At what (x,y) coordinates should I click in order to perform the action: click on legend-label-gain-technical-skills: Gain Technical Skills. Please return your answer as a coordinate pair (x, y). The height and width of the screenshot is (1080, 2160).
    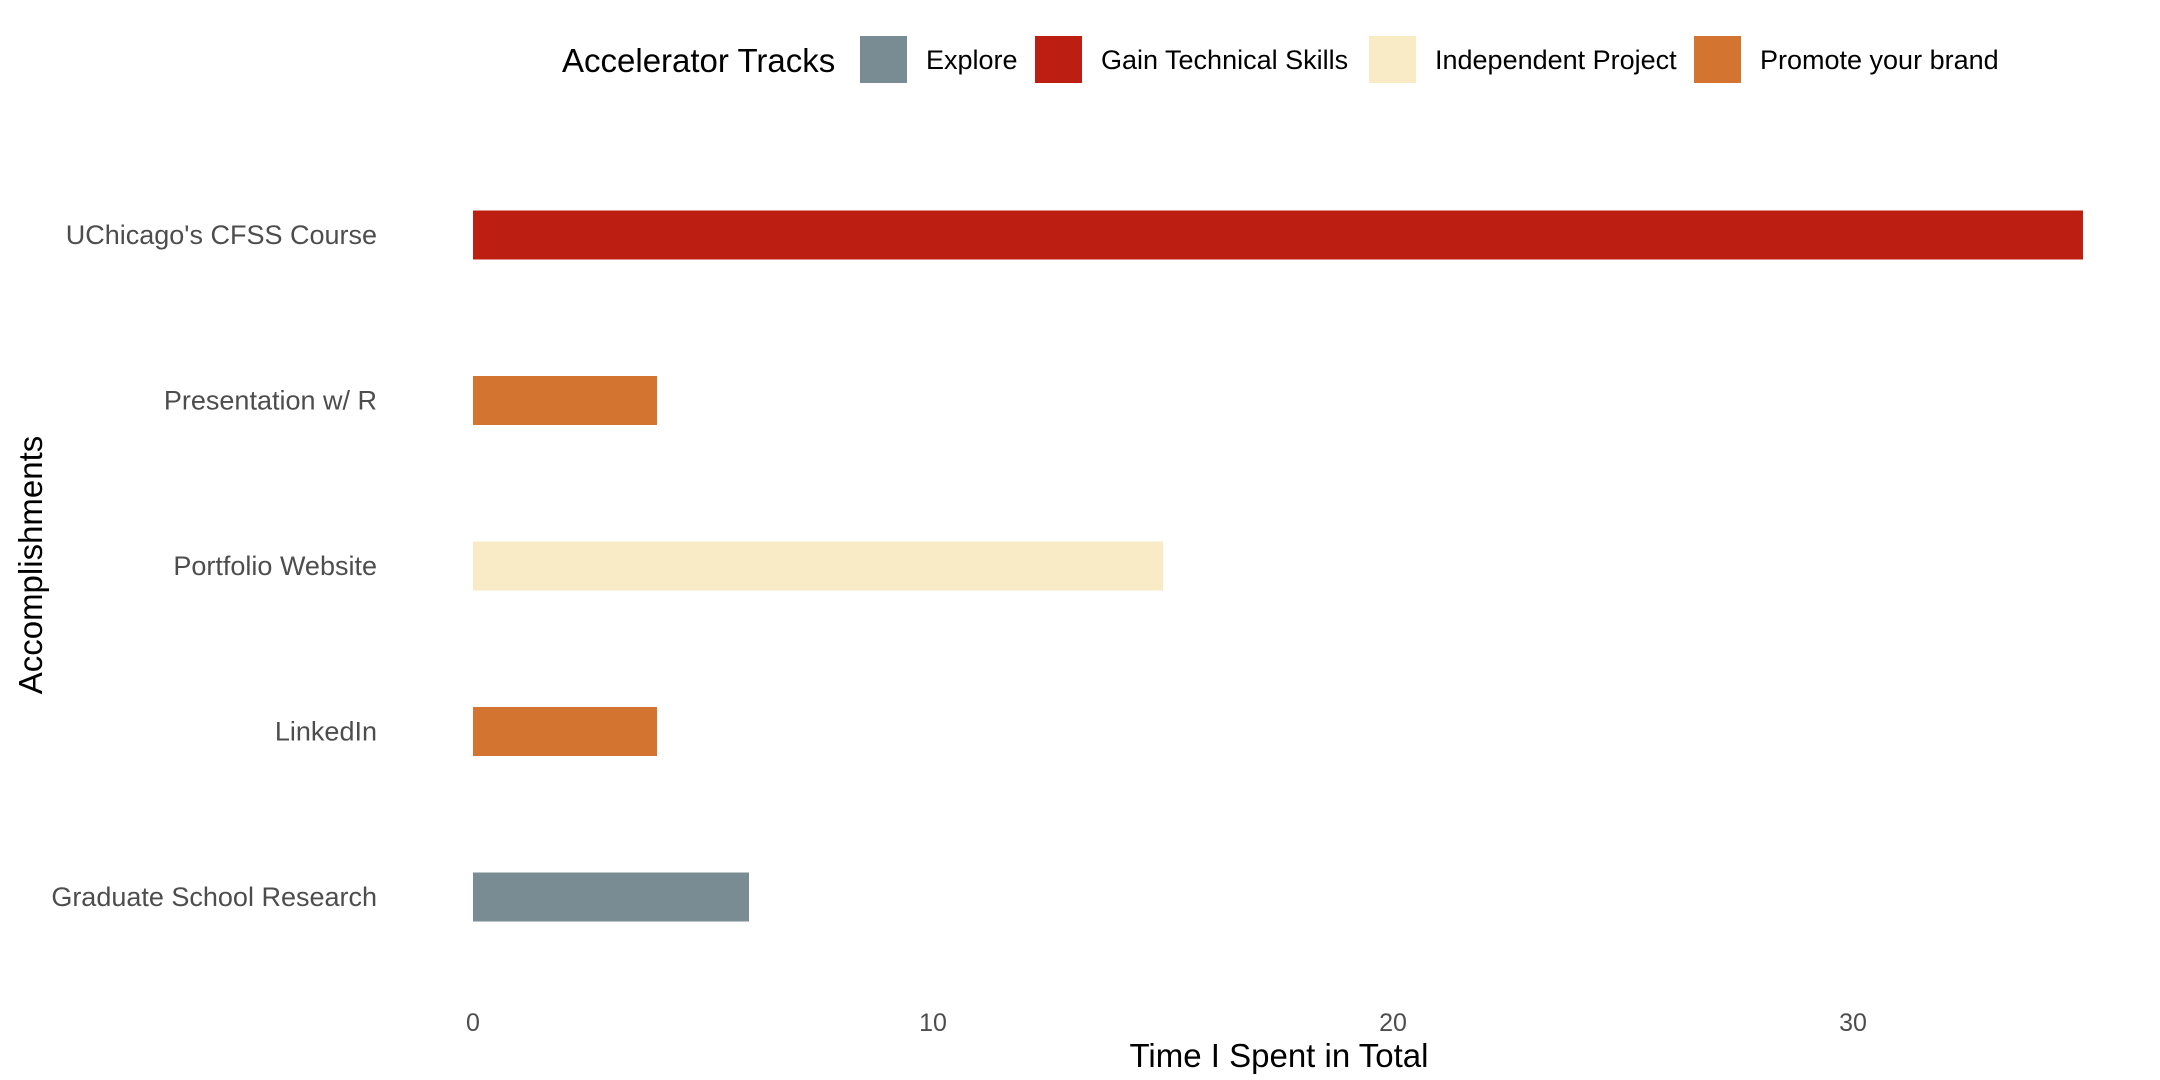
    Looking at the image, I should click on (1224, 60).